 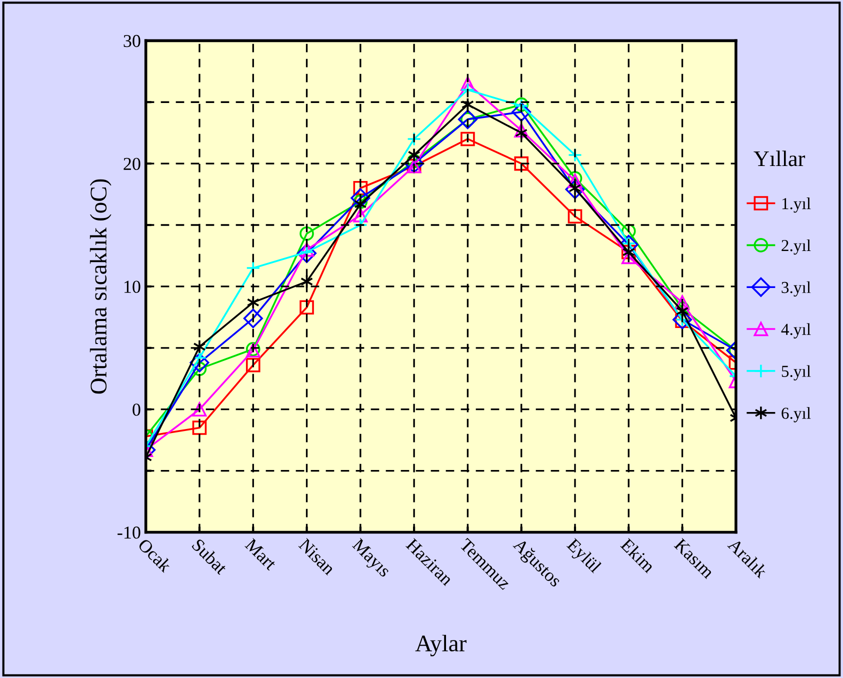 I want to click on y-tick-label: -10, so click(x=129, y=532).